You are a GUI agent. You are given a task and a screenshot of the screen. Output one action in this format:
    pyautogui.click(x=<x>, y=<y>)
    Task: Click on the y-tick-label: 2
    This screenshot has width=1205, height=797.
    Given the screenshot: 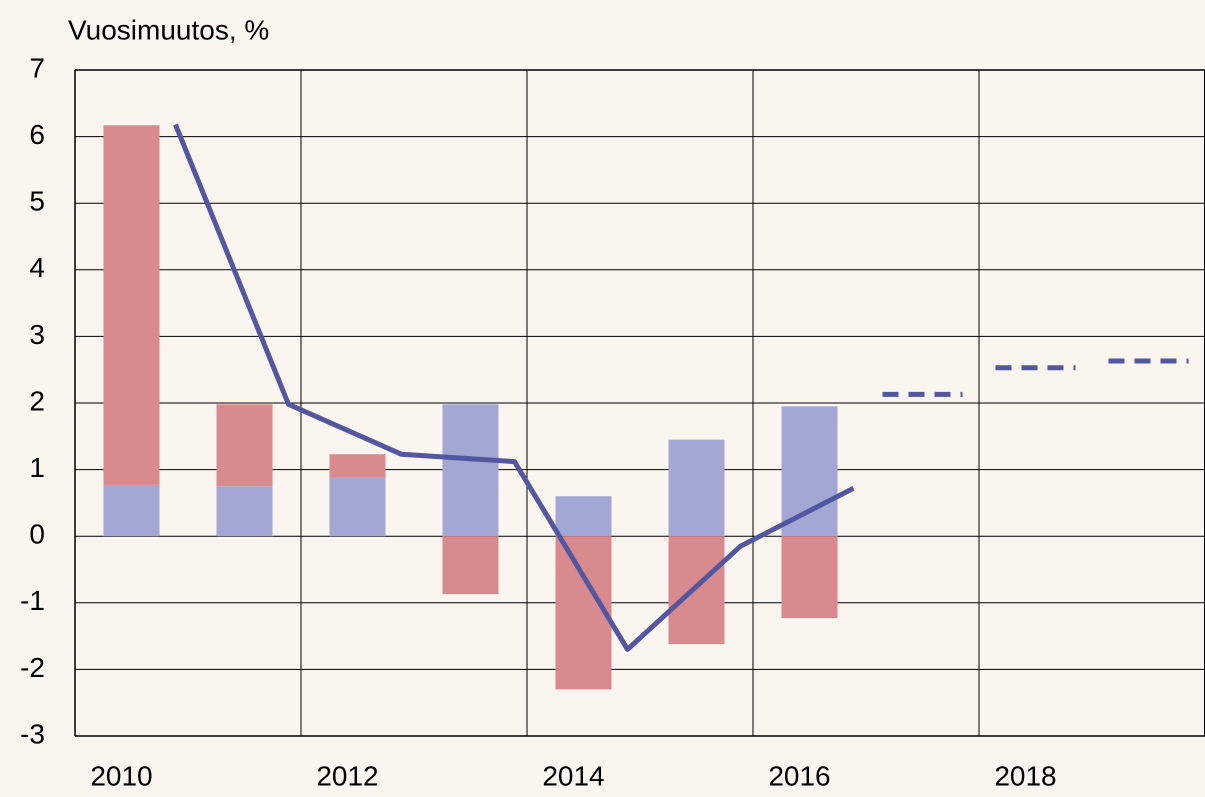 What is the action you would take?
    pyautogui.click(x=37, y=400)
    